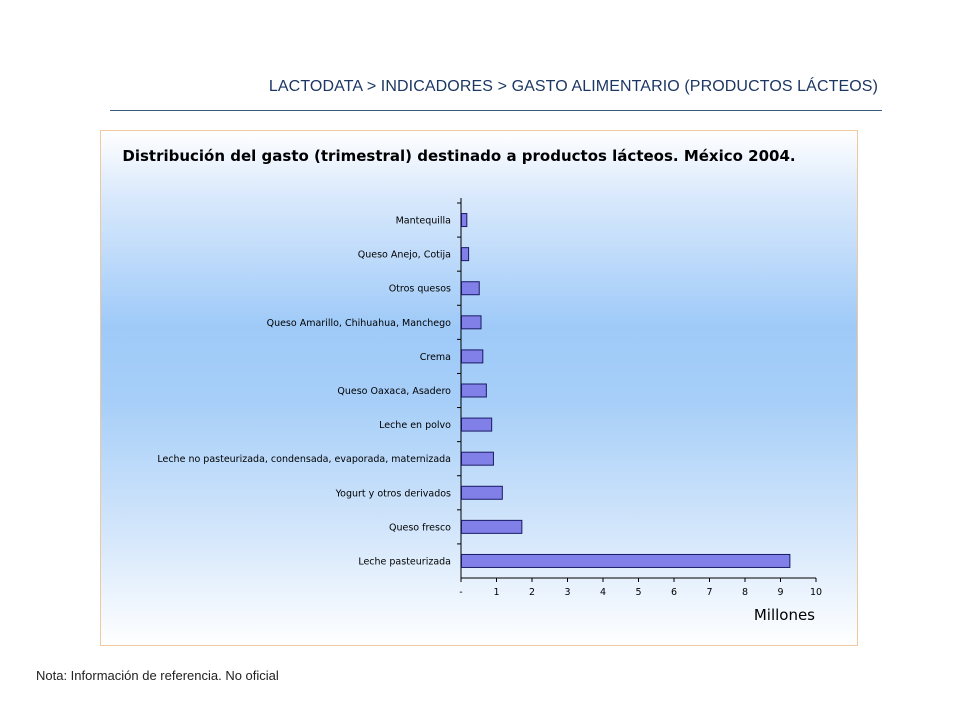 The image size is (960, 720). I want to click on x-tick-label: 3, so click(567, 592).